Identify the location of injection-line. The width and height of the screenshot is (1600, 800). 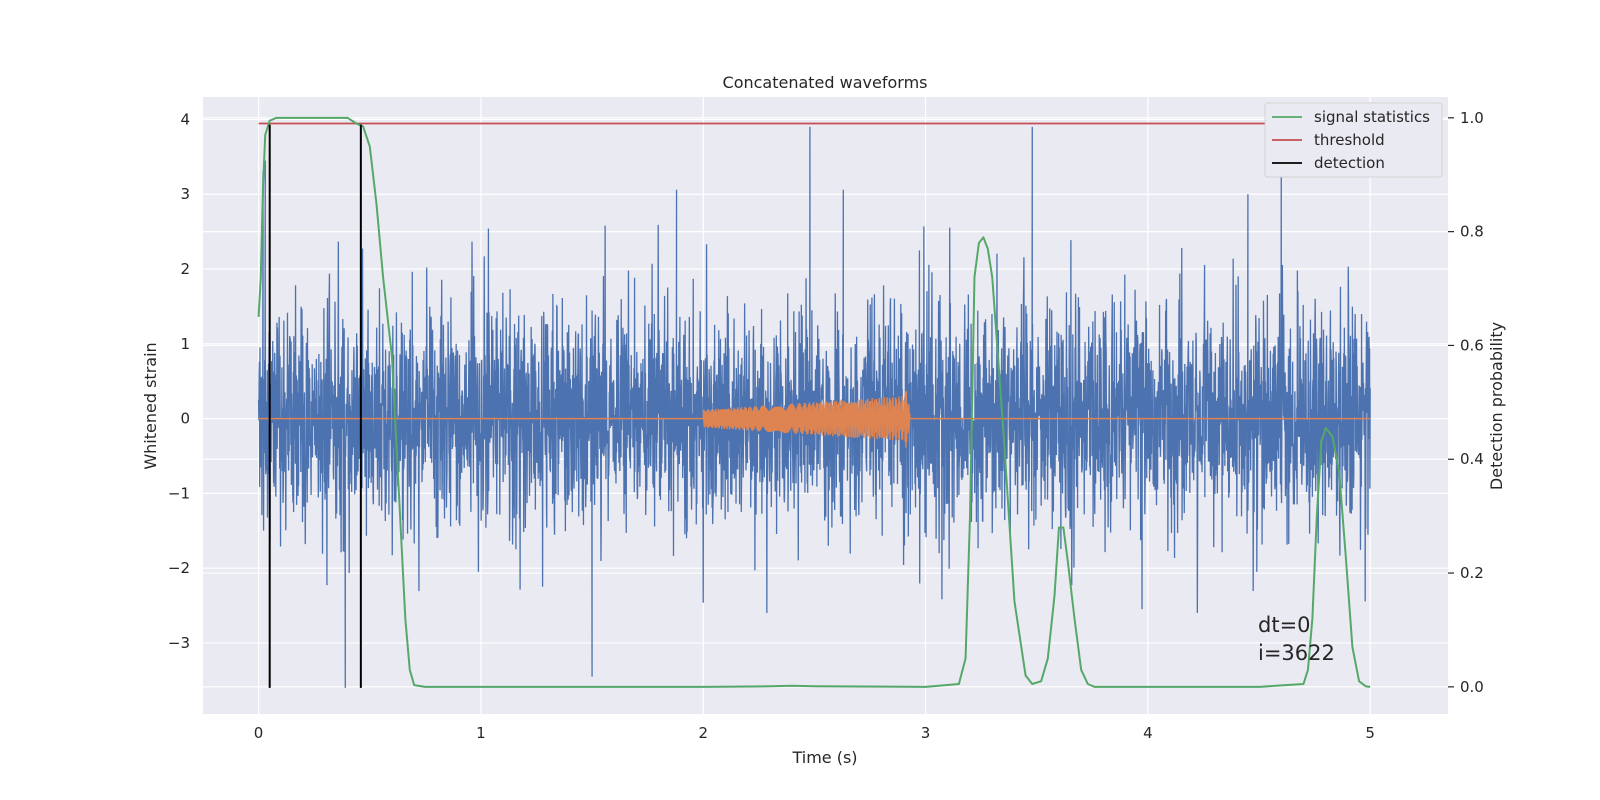
(814, 419).